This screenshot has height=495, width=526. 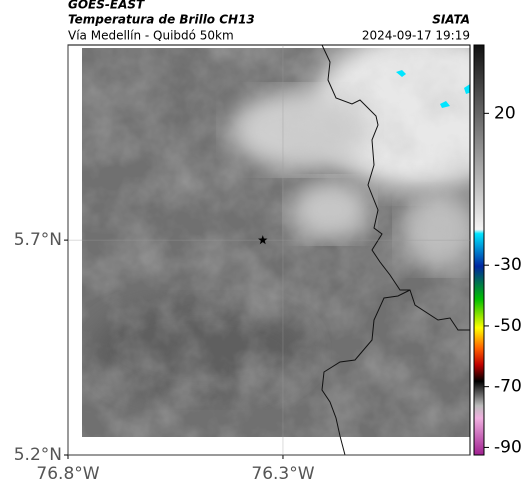 I want to click on location-marker, so click(x=263, y=240).